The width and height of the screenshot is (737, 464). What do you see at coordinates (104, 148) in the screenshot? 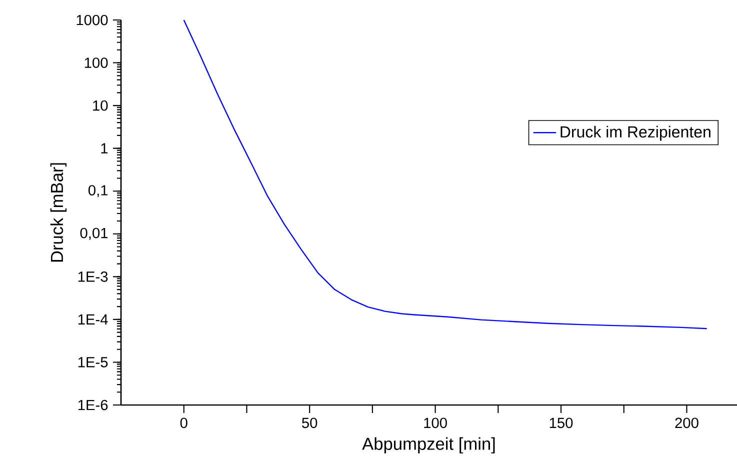
I see `y-tick-label: 1` at bounding box center [104, 148].